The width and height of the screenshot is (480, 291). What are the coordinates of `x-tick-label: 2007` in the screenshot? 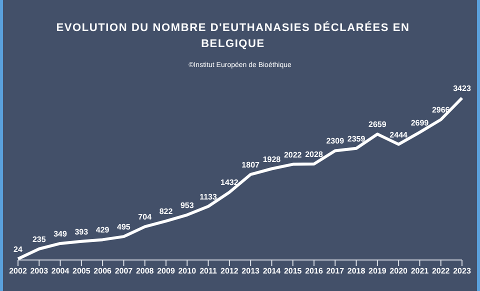 It's located at (124, 271).